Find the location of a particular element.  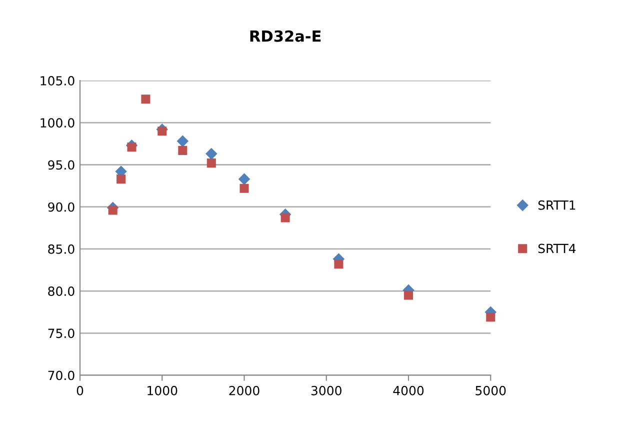

y-tick-label: 100.0 is located at coordinates (57, 123).